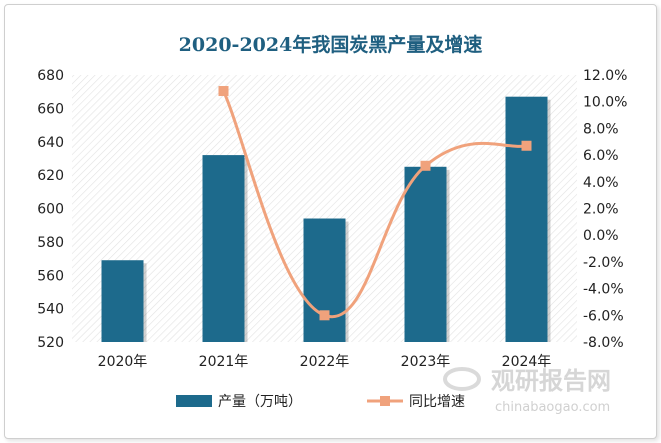 The image size is (661, 443). I want to click on y-left-tick-label: 580, so click(50, 243).